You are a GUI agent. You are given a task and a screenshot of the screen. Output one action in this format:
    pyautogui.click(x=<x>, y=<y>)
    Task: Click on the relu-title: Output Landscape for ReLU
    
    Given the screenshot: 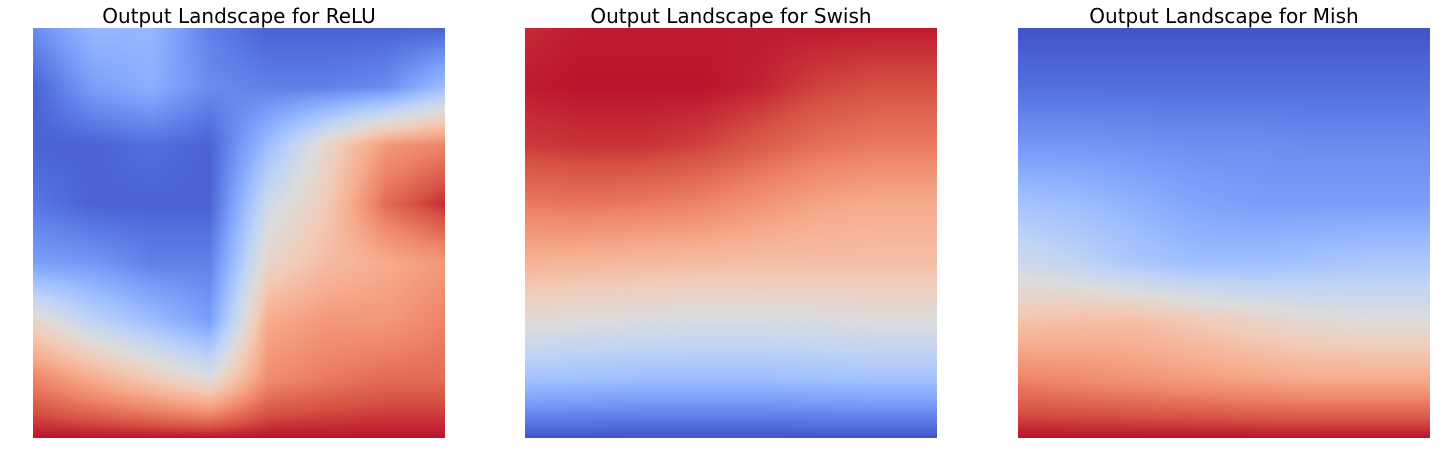 What is the action you would take?
    pyautogui.click(x=242, y=16)
    